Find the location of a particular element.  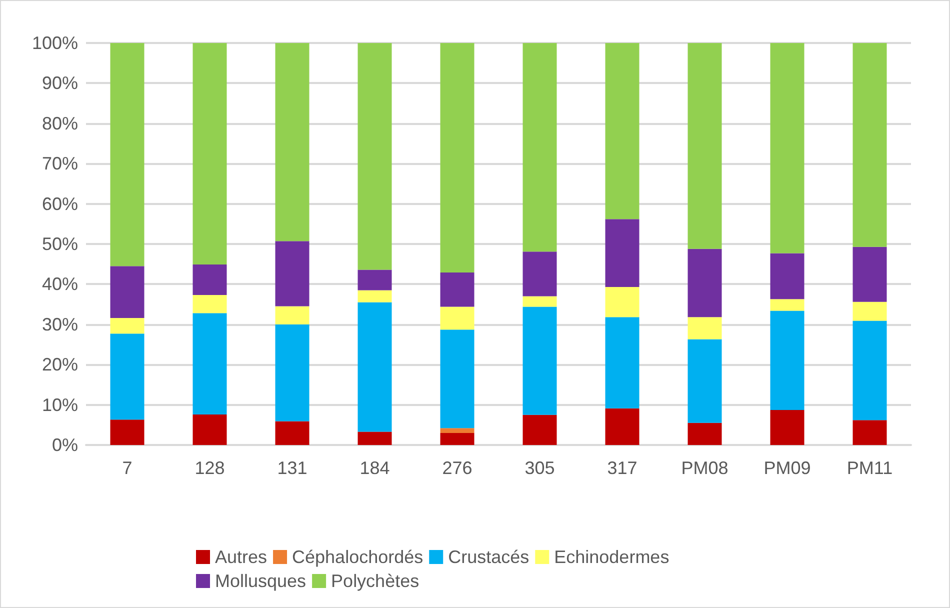

y-tick-label: 0% is located at coordinates (65, 445).